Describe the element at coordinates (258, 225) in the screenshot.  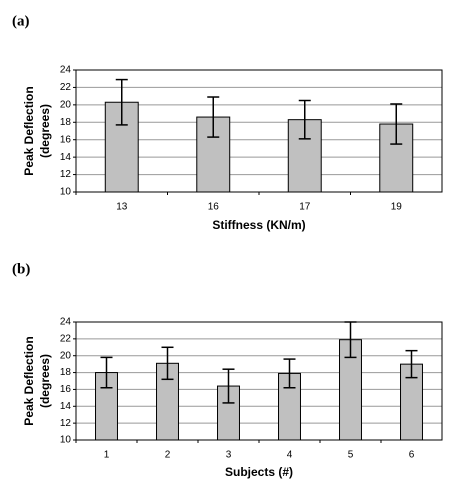
I see `x-axis-title: Stiffness (KN/m)` at that location.